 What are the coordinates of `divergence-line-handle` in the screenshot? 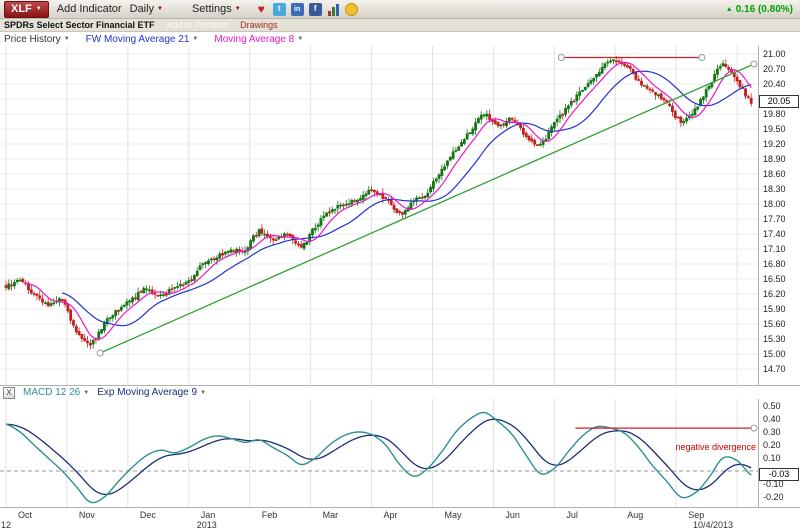 It's located at (754, 428).